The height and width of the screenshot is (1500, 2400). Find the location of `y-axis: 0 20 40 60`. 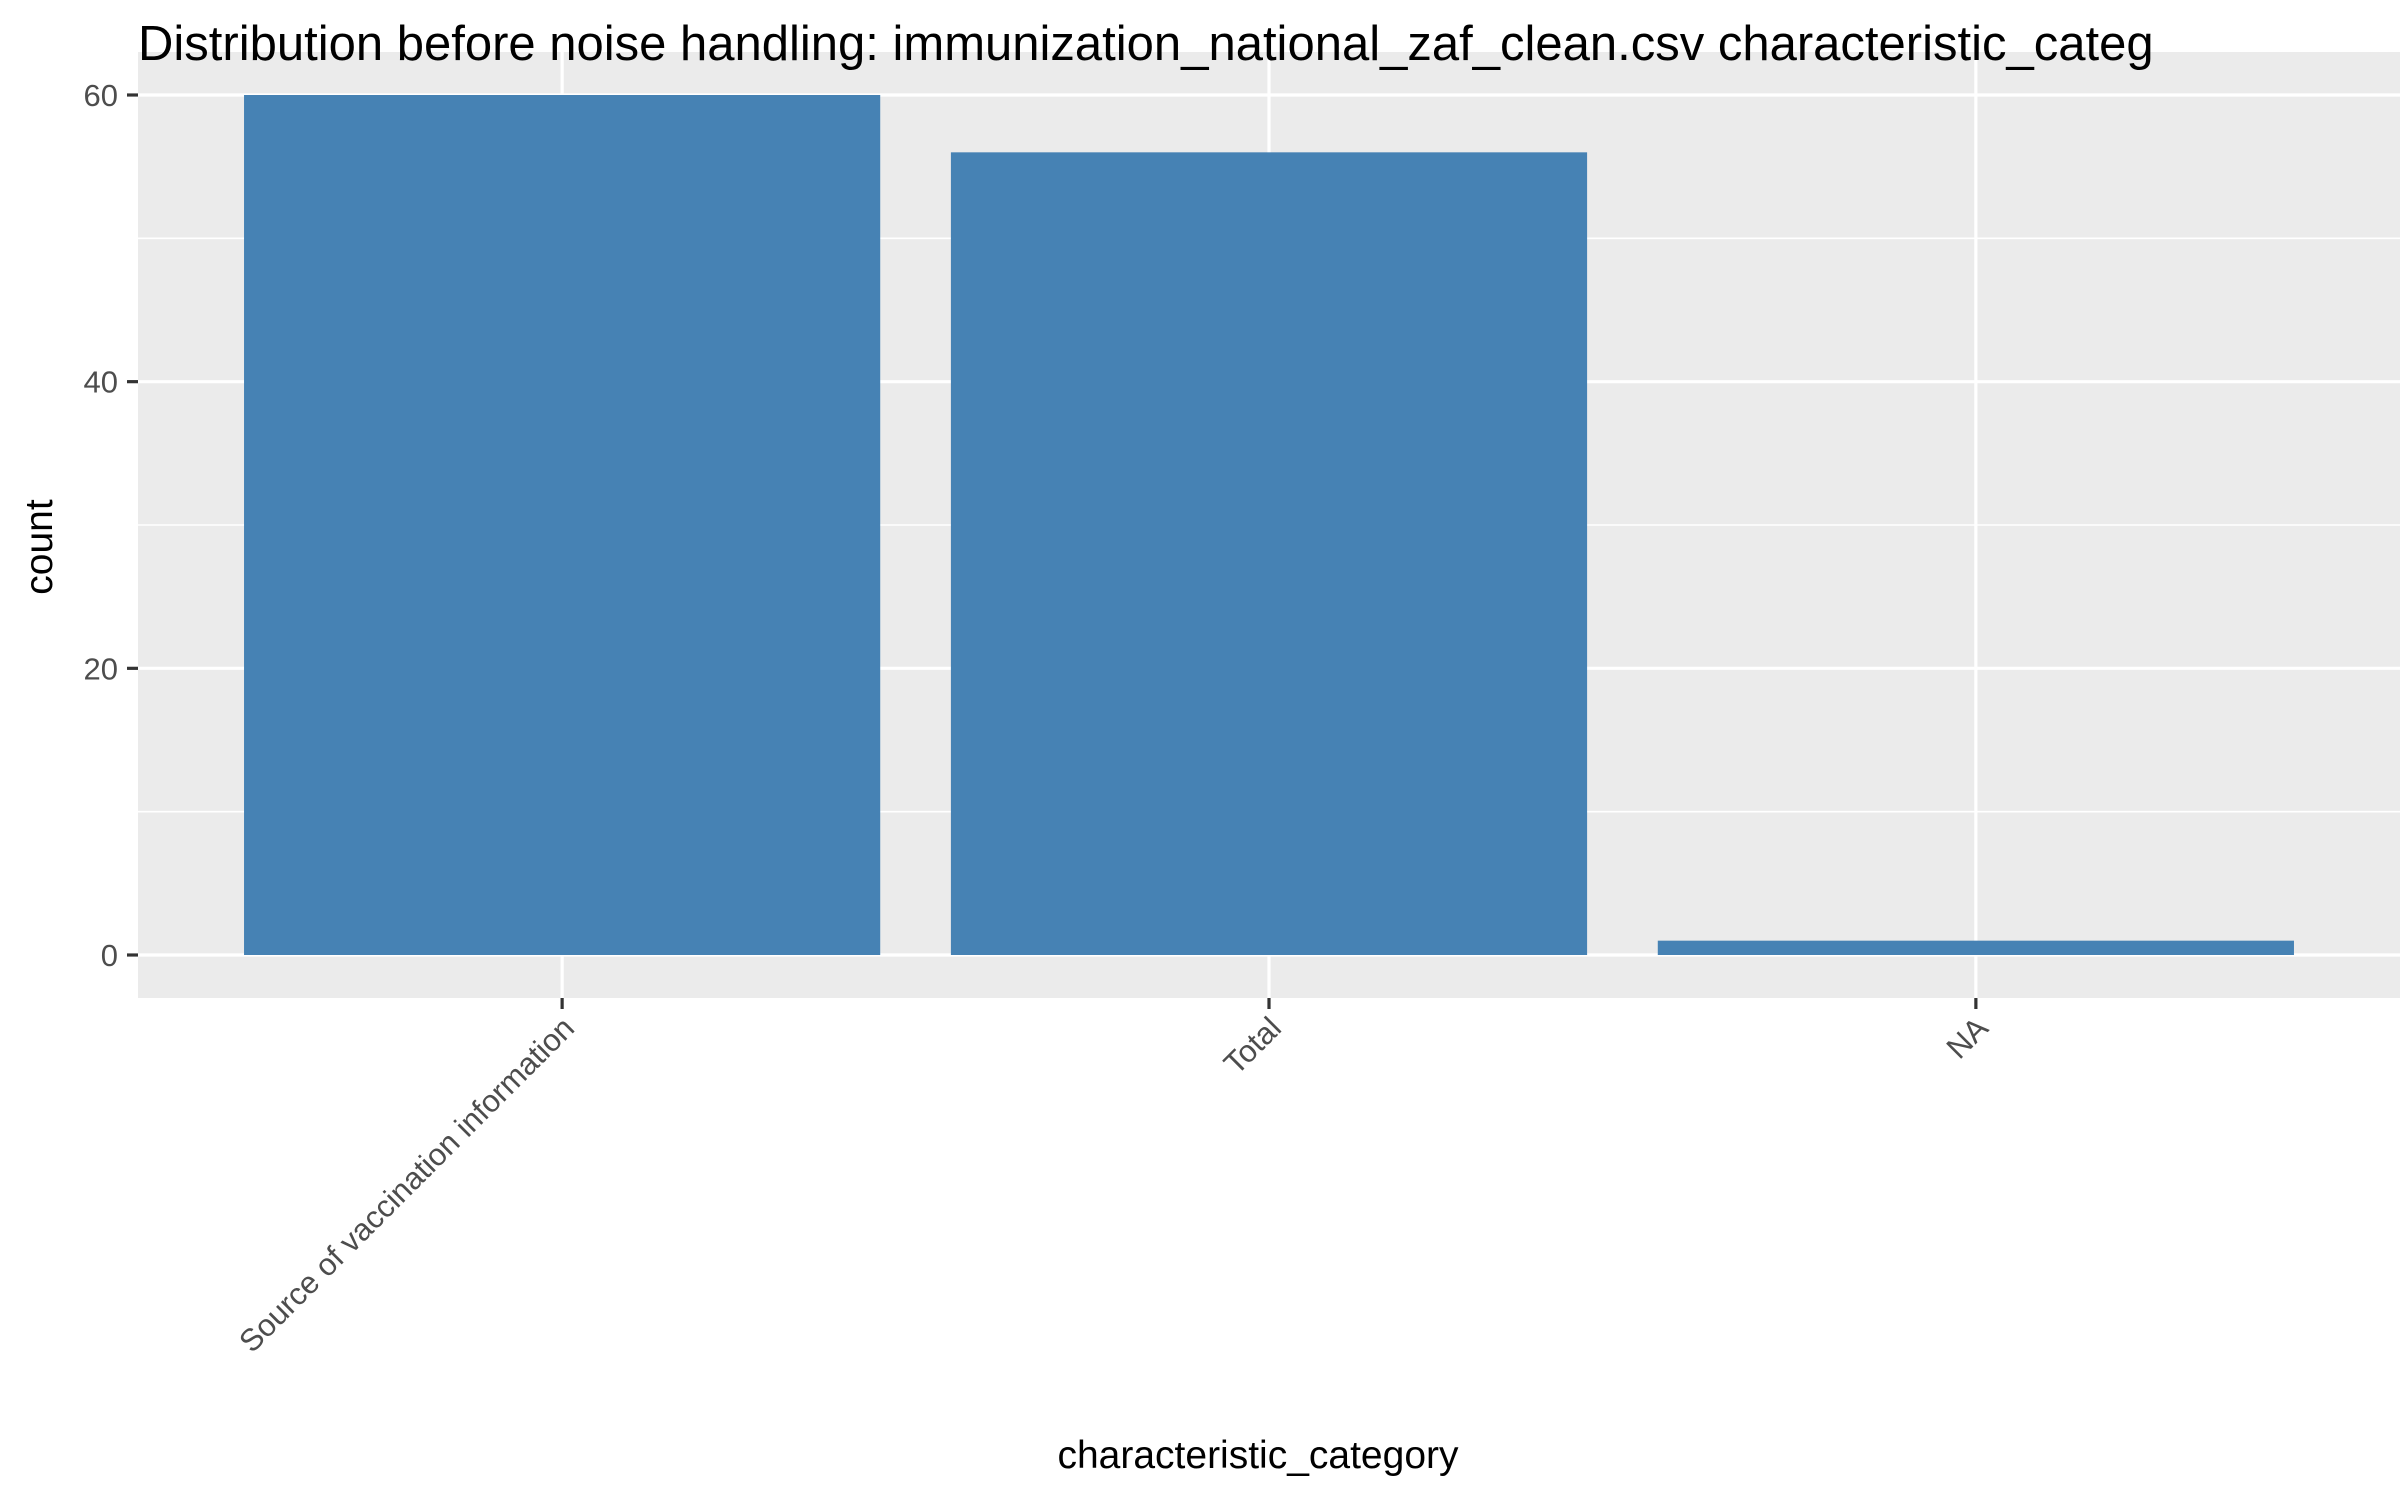

y-axis: 0 20 40 60 is located at coordinates (111, 525).